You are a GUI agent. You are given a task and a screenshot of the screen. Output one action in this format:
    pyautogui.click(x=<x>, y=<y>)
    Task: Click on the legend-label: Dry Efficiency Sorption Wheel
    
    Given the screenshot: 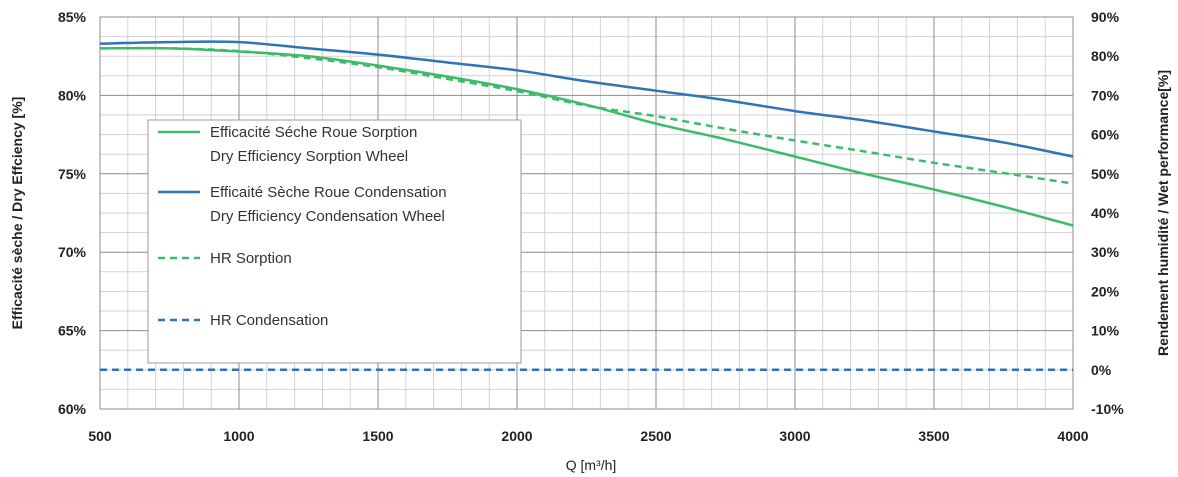 What is the action you would take?
    pyautogui.click(x=309, y=156)
    